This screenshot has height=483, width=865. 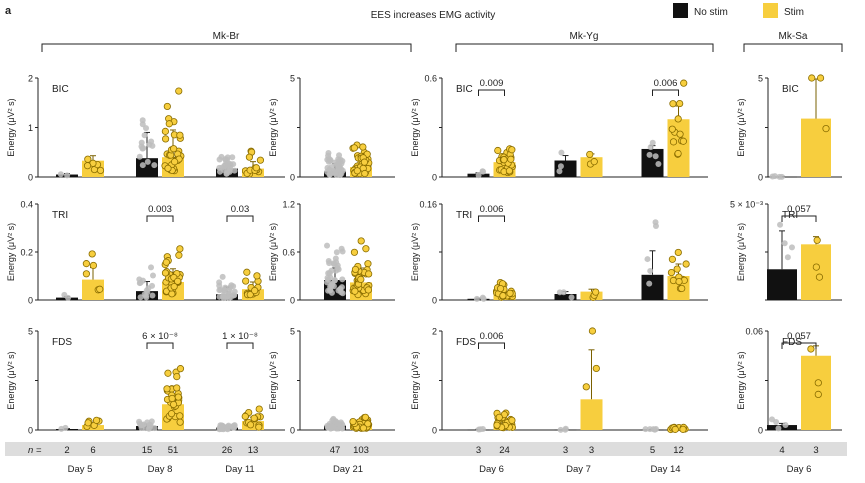 What do you see at coordinates (428, 205) in the screenshot?
I see `y-tick-label: 0.16` at bounding box center [428, 205].